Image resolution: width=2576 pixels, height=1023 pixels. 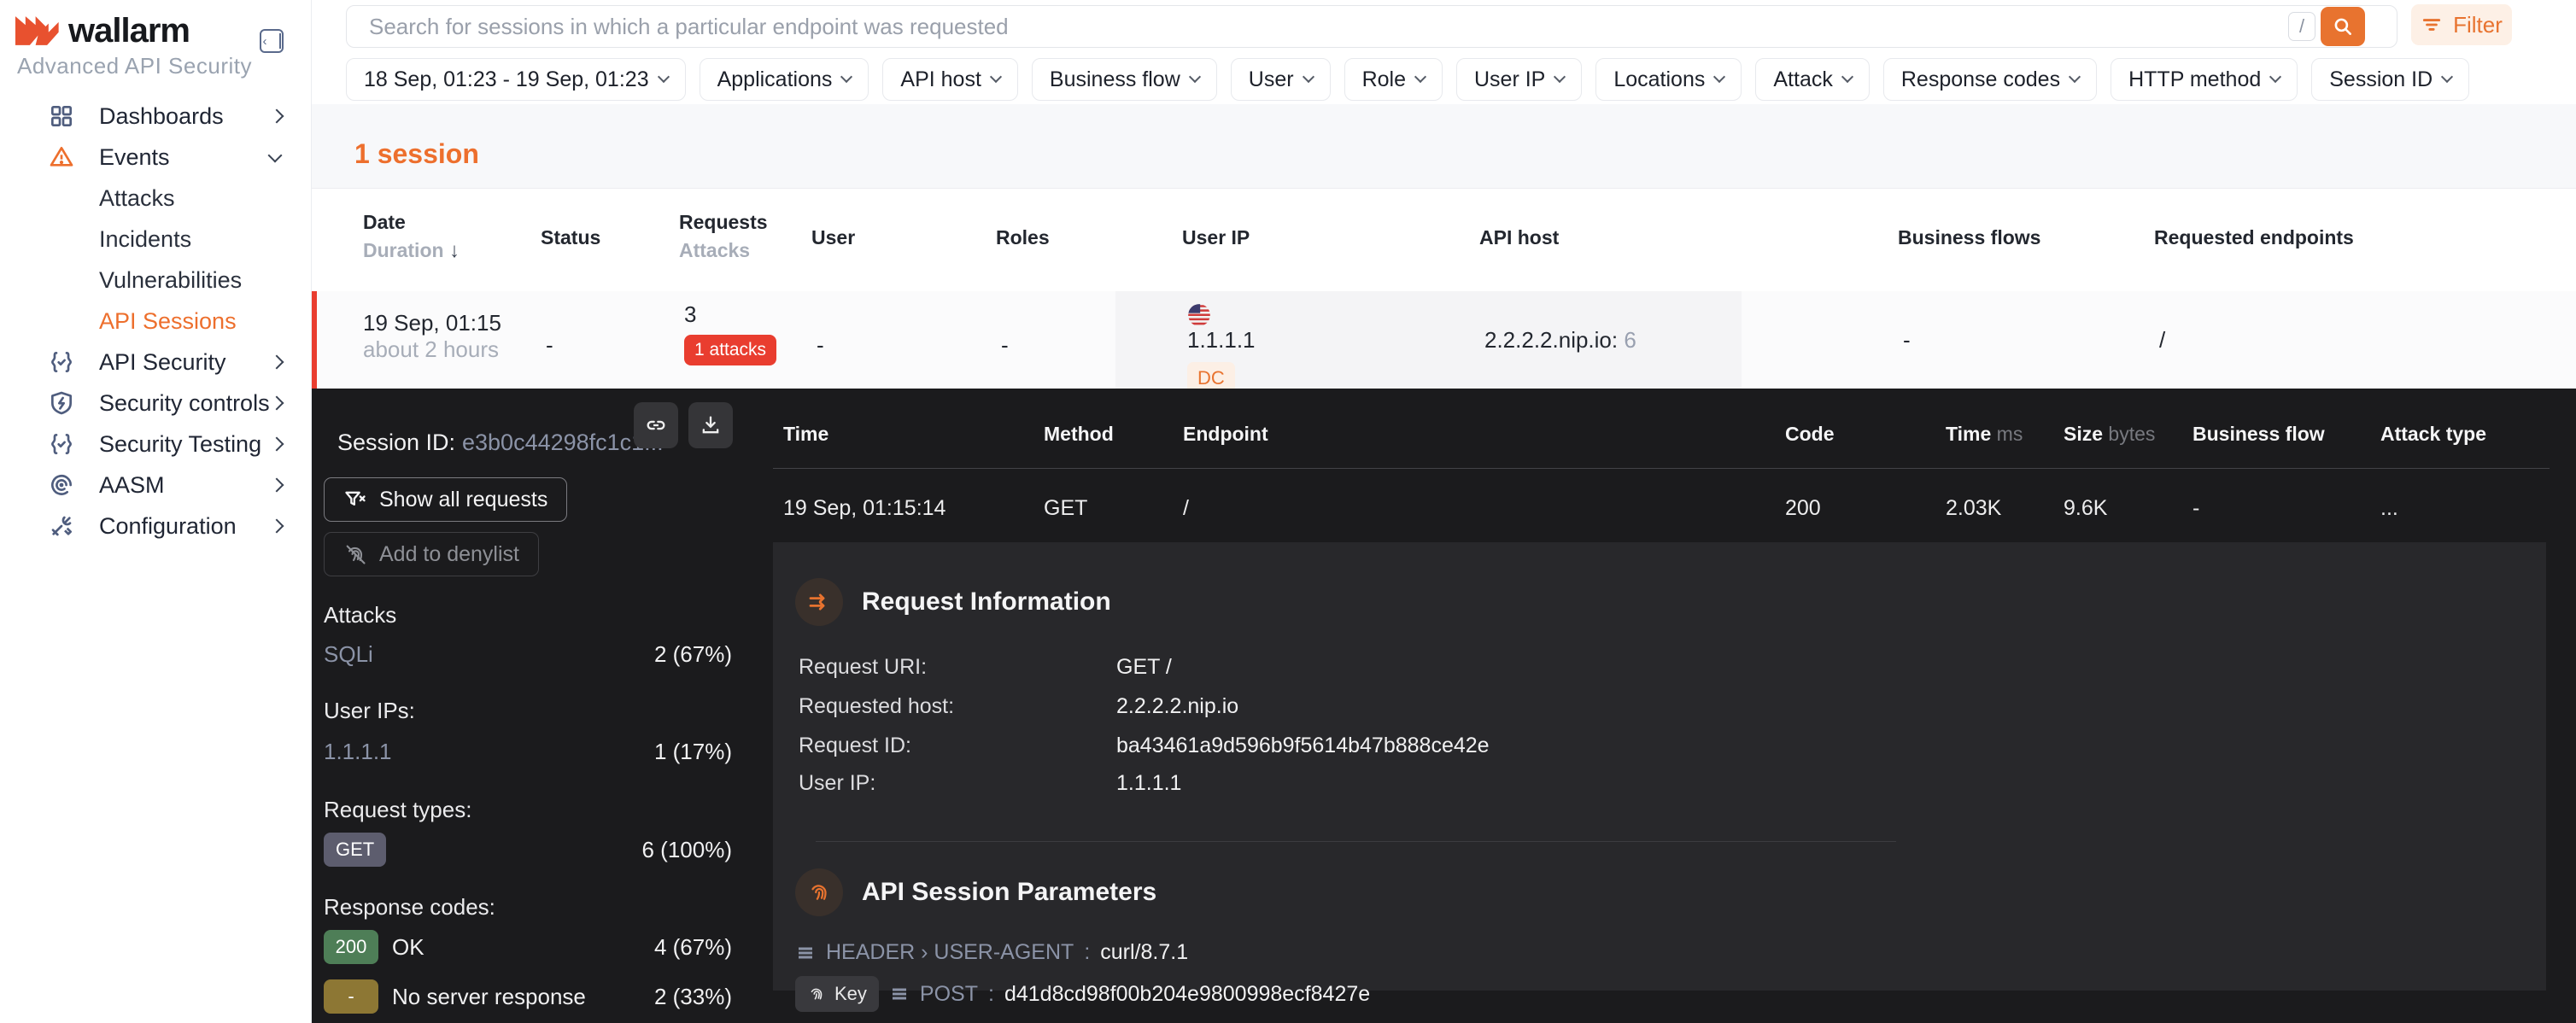 What do you see at coordinates (1519, 80) in the screenshot?
I see `filter-pill-user-ip: User IP` at bounding box center [1519, 80].